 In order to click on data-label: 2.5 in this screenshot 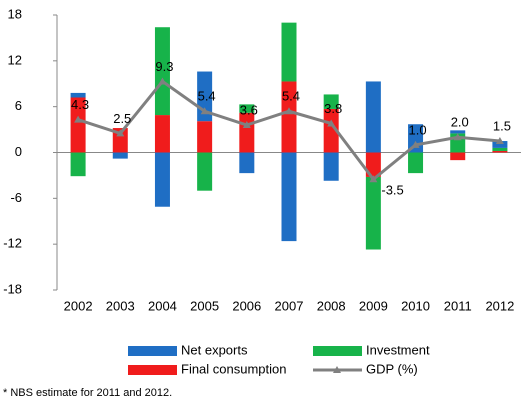, I will do `click(122, 118)`.